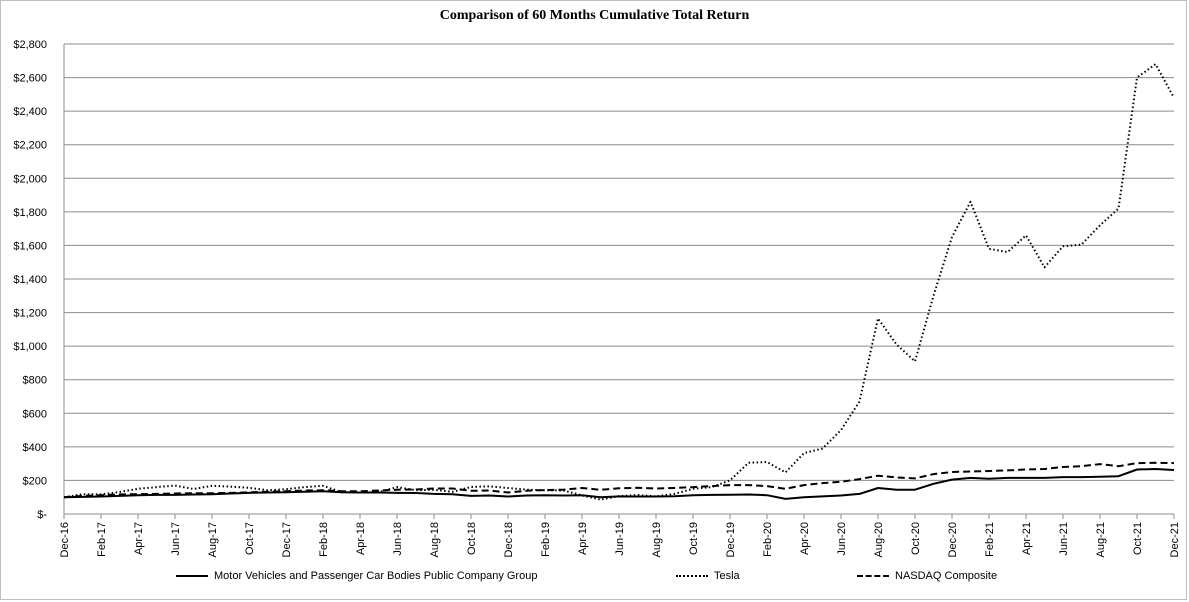 The image size is (1189, 602). I want to click on x-tick-label: Jun-19, so click(620, 539).